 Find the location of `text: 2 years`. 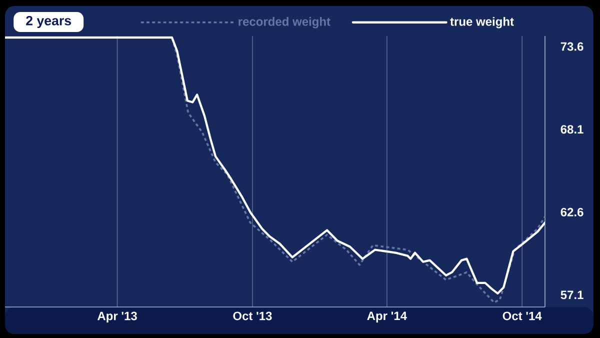

text: 2 years is located at coordinates (49, 22).